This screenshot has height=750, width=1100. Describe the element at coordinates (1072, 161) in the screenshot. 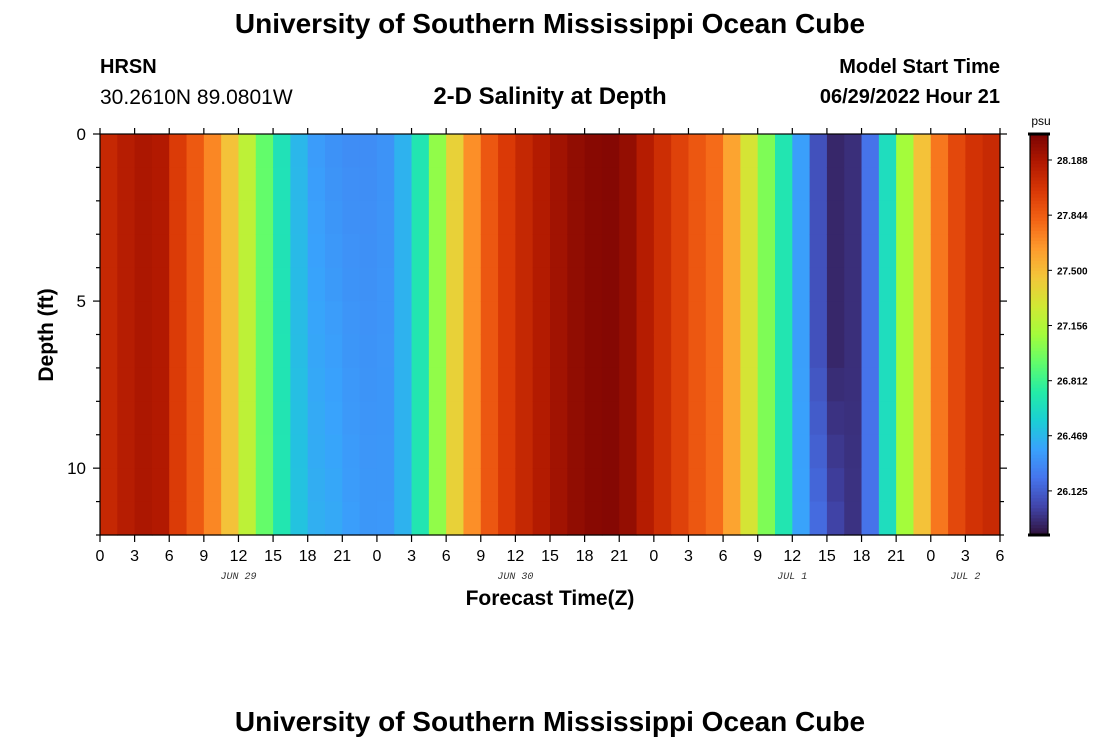

I see `colorbar-tick-label: 28.188` at that location.